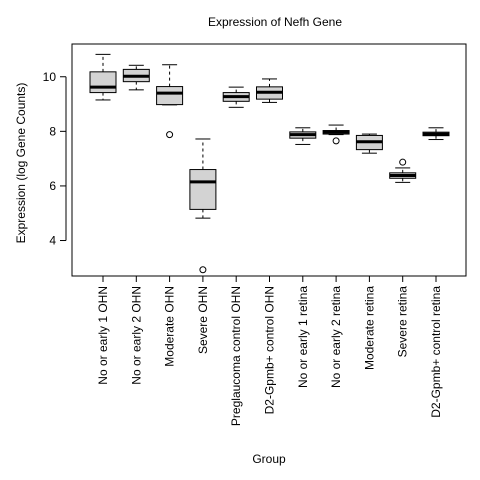  I want to click on x-tick-label-9: Moderate retina, so click(369, 328).